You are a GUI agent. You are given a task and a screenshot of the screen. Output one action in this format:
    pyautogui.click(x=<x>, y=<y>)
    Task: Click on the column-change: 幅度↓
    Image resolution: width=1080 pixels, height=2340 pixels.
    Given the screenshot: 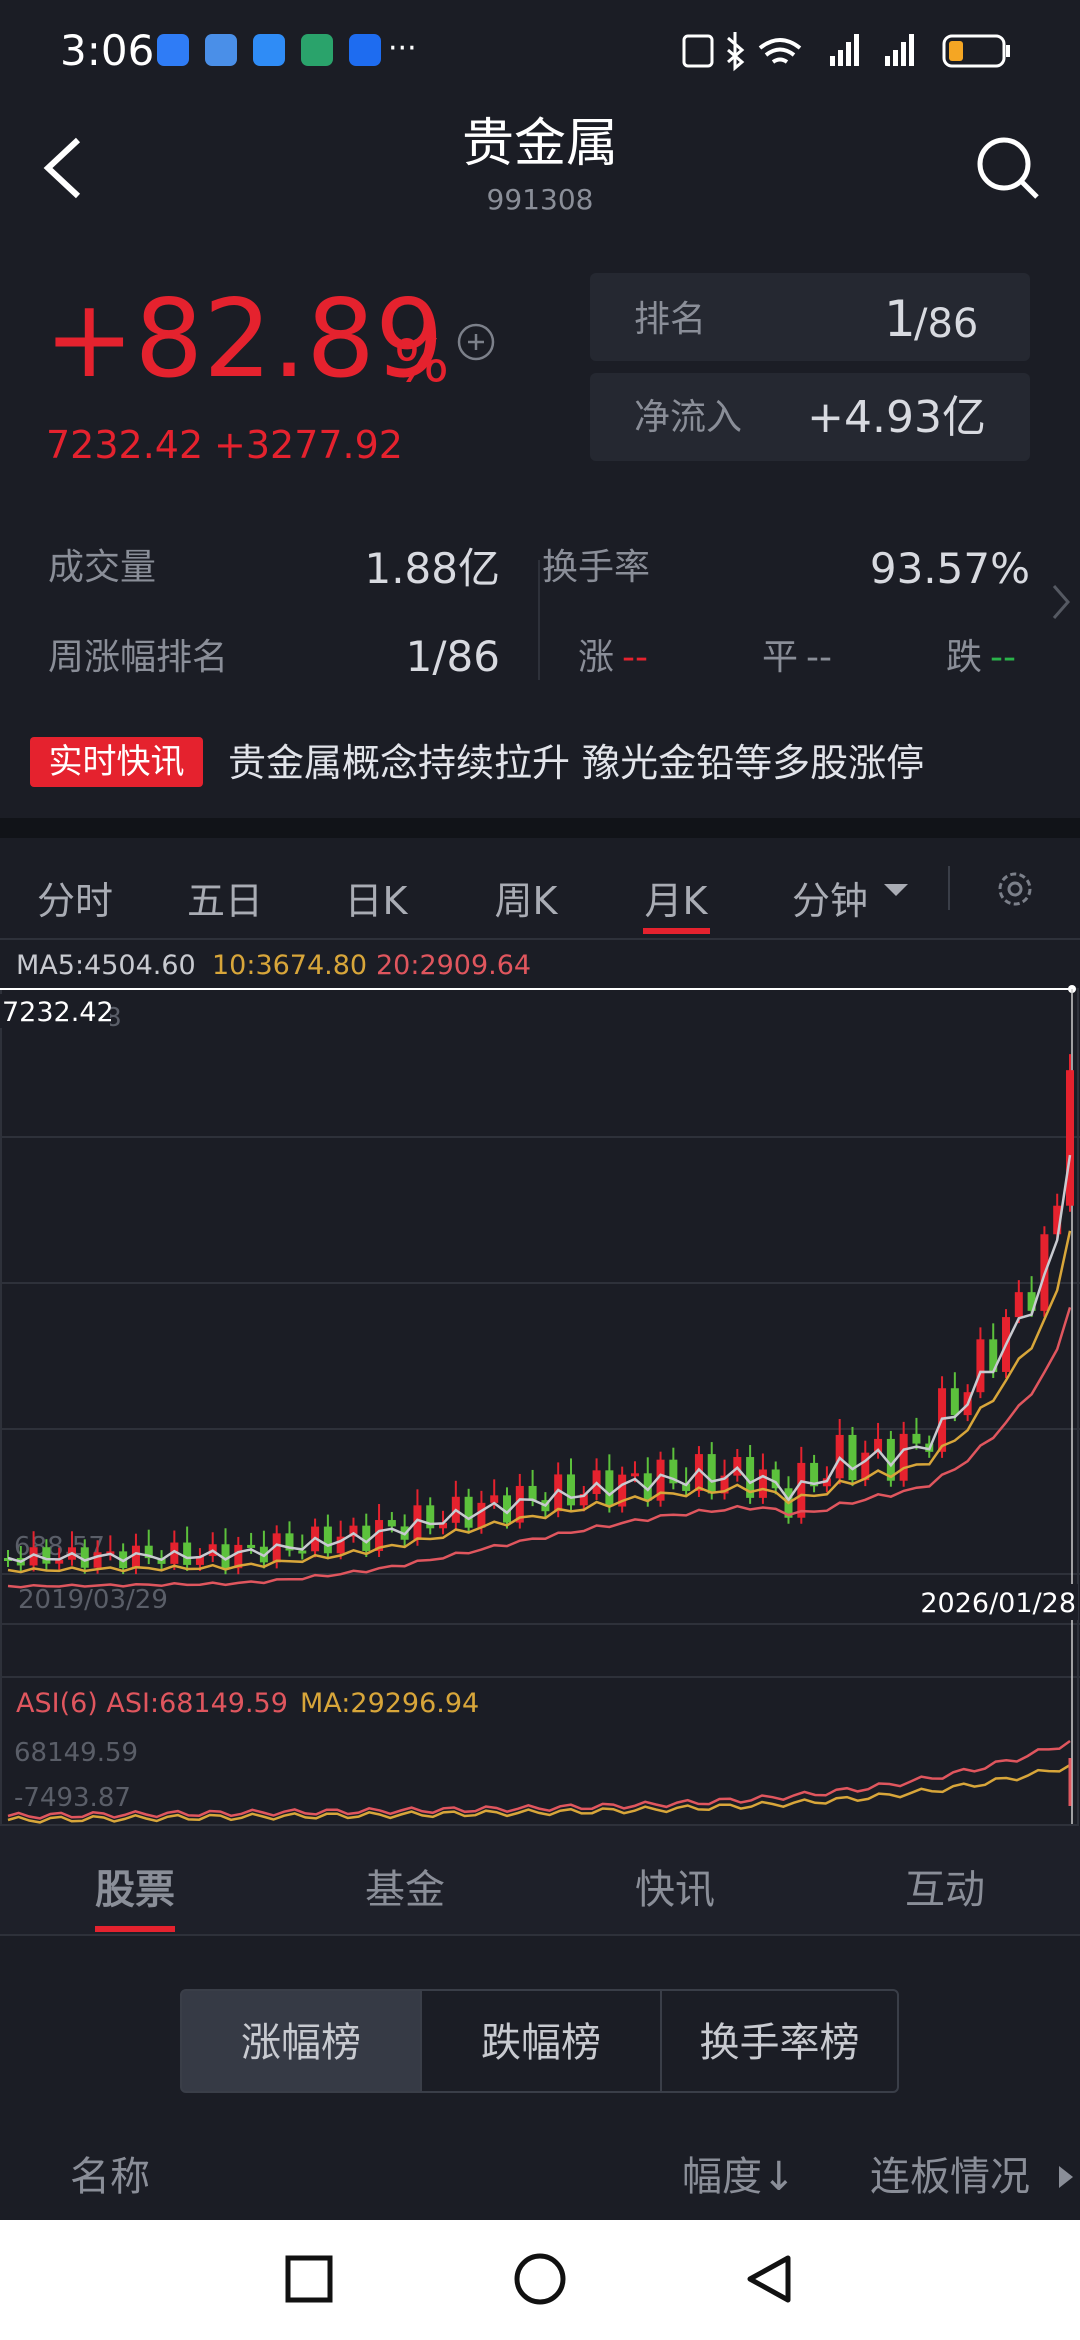 What is the action you would take?
    pyautogui.click(x=739, y=2177)
    